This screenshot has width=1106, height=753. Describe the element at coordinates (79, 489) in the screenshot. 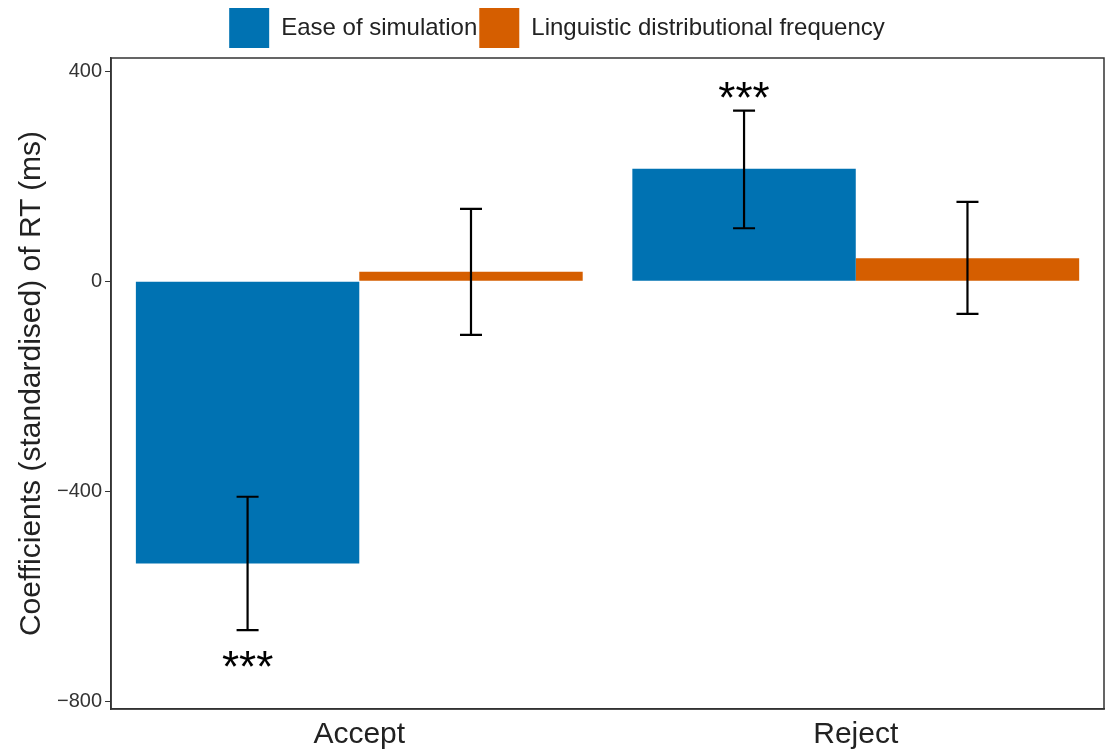

I see `y-tick-label: −400` at that location.